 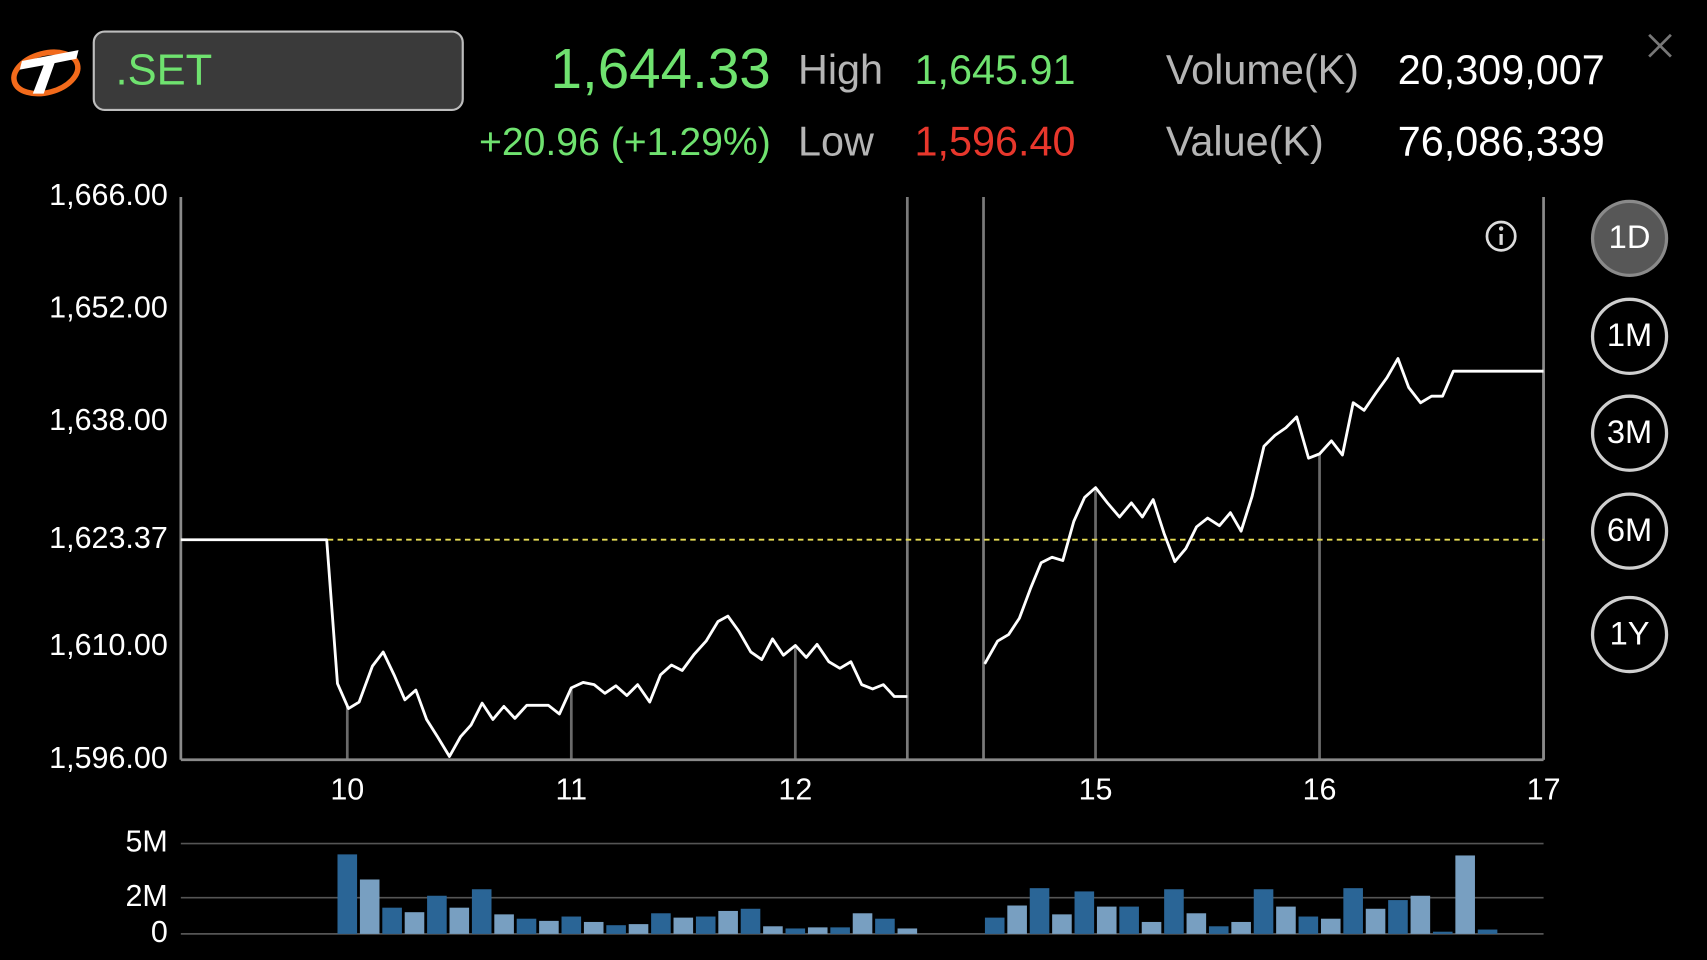 What do you see at coordinates (836, 142) in the screenshot?
I see `low-label: Low` at bounding box center [836, 142].